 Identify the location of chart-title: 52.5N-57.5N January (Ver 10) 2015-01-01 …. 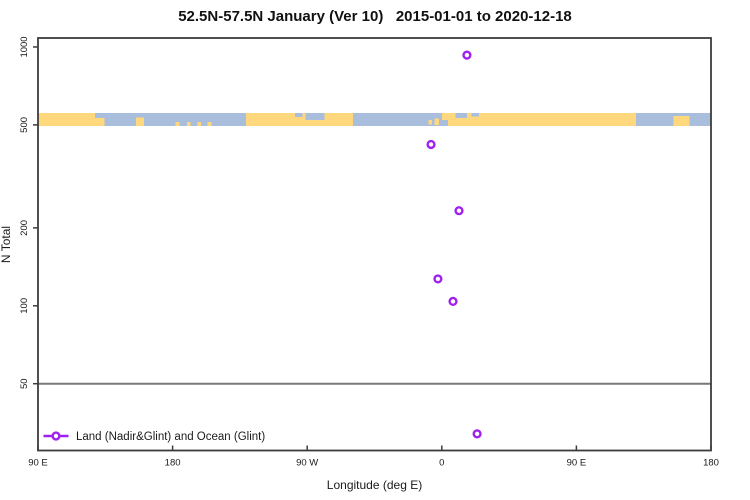
(375, 16).